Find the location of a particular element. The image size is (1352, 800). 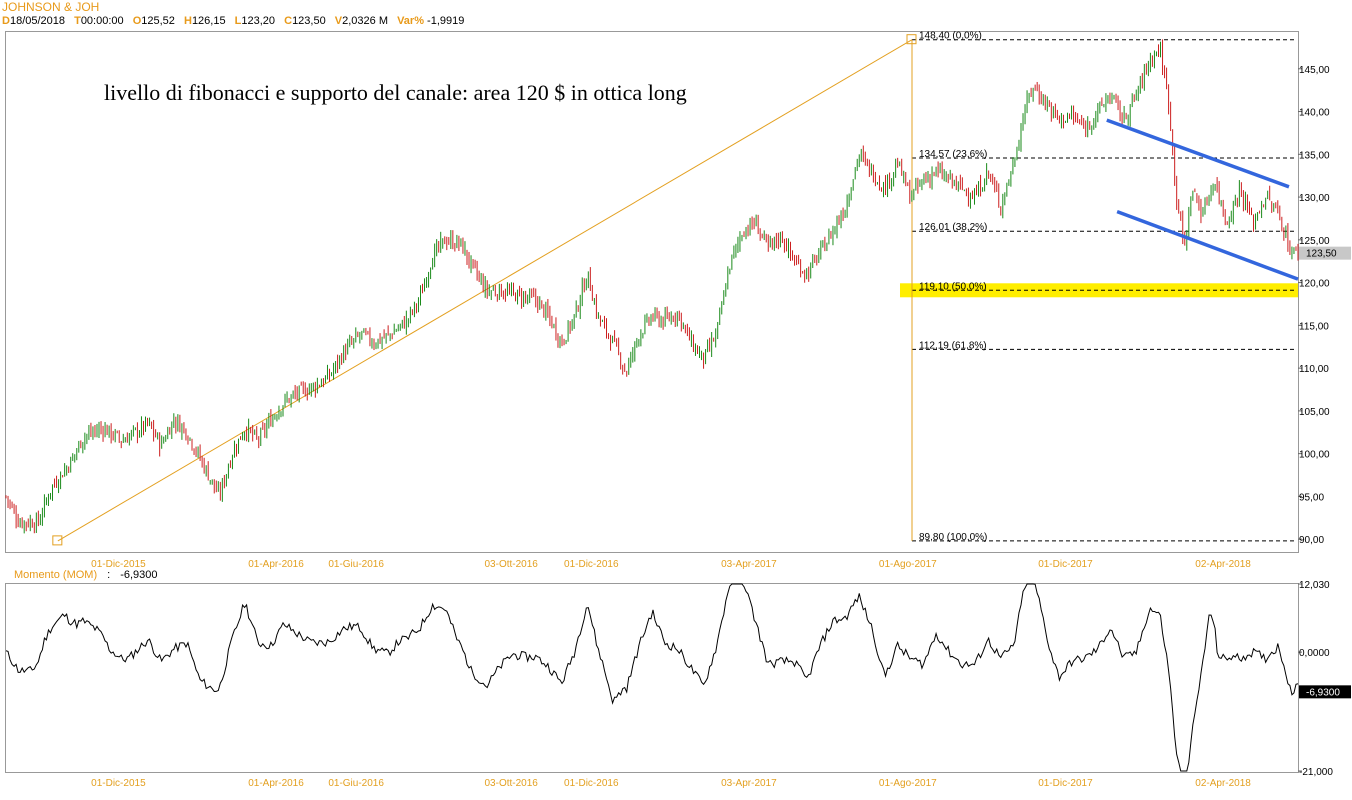

y-tick-label: 145,00 is located at coordinates (1314, 70).